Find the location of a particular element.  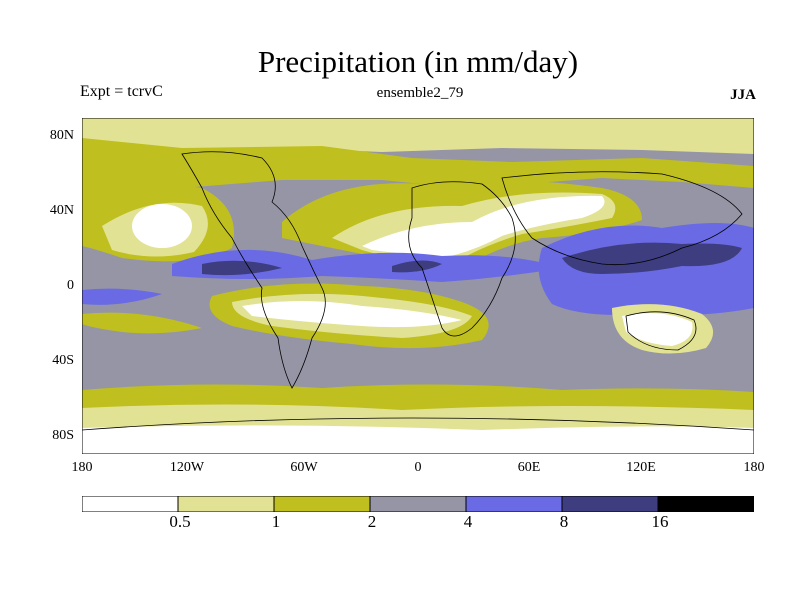

lat-tick-80n: 80N is located at coordinates (61, 135).